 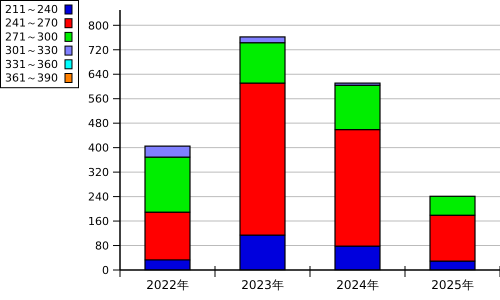 What do you see at coordinates (102, 246) in the screenshot?
I see `y-tick-label: 80` at bounding box center [102, 246].